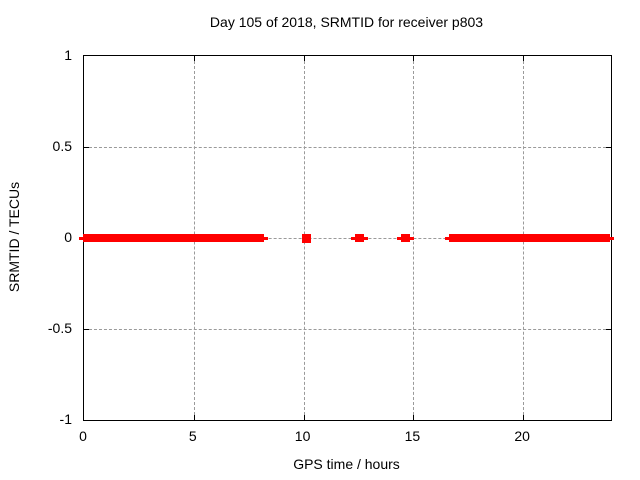  What do you see at coordinates (522, 436) in the screenshot?
I see `x-tick-label: 20` at bounding box center [522, 436].